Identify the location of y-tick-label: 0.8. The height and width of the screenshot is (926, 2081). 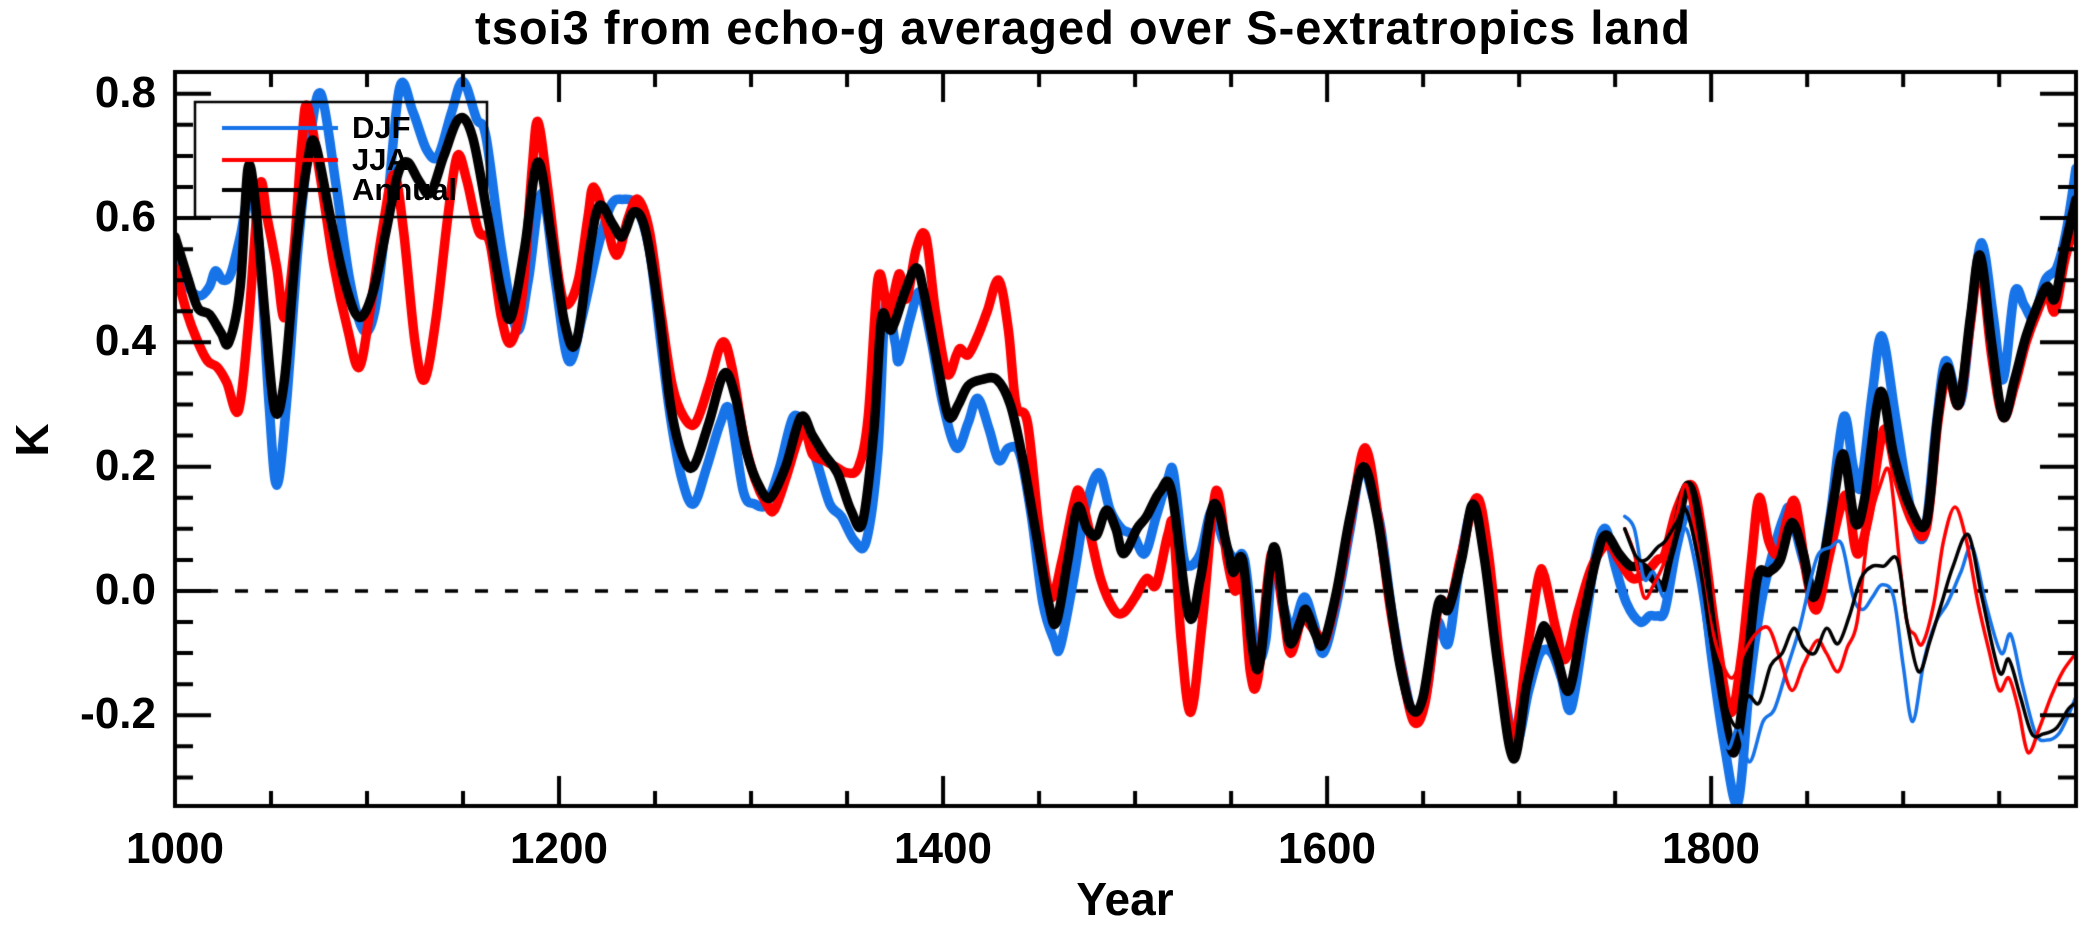
(125, 92).